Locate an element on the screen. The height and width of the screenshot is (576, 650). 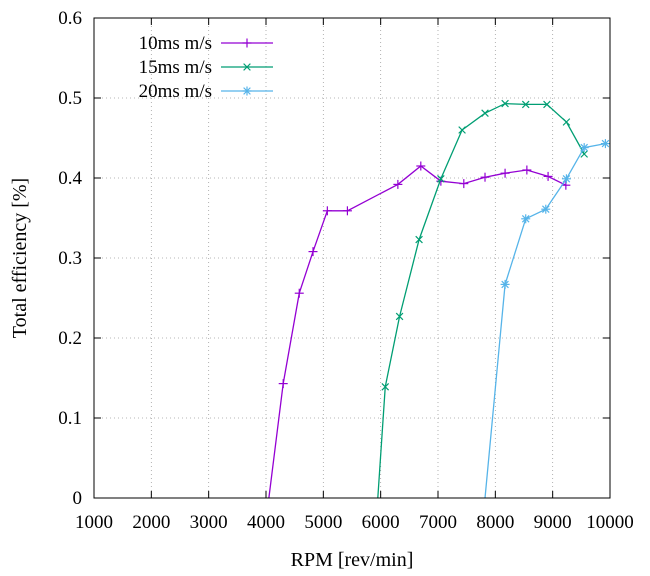
y-tick-label: 0.4 is located at coordinates (70, 178).